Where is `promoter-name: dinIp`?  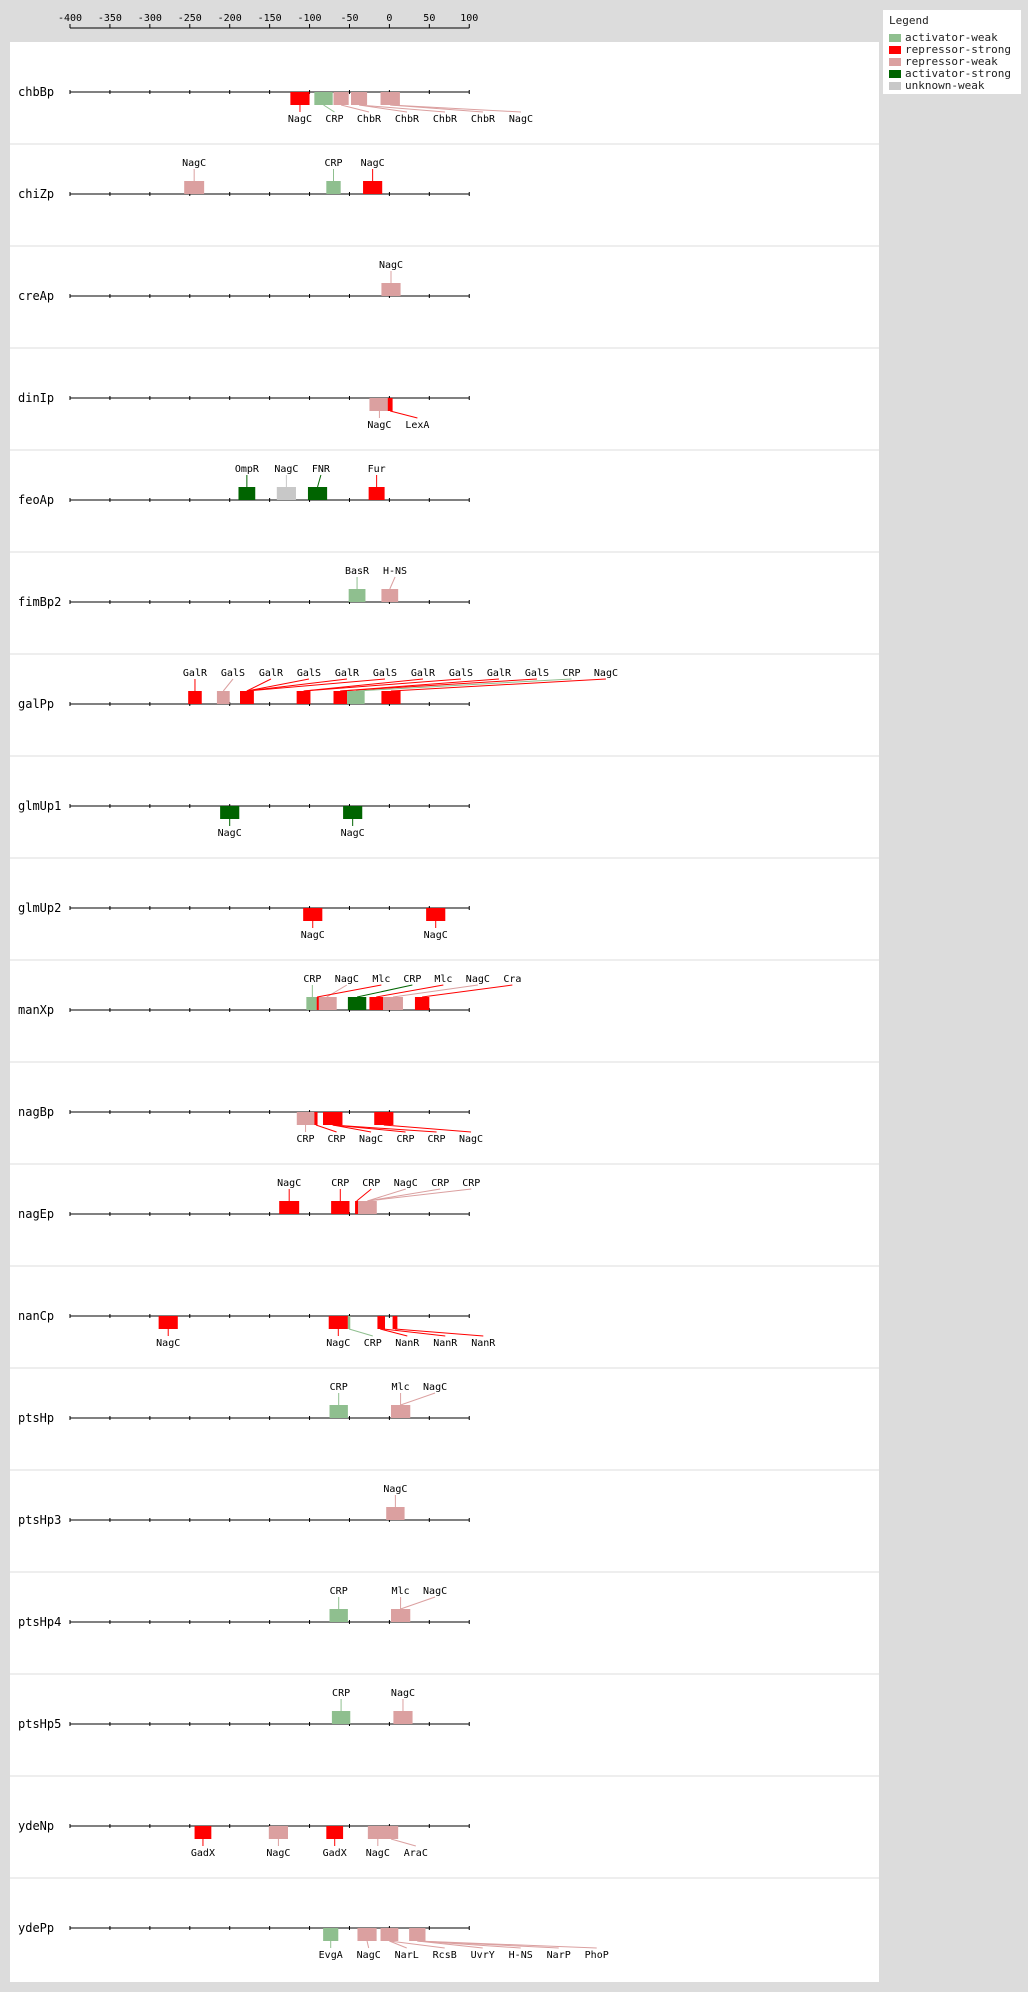 promoter-name: dinIp is located at coordinates (36, 398).